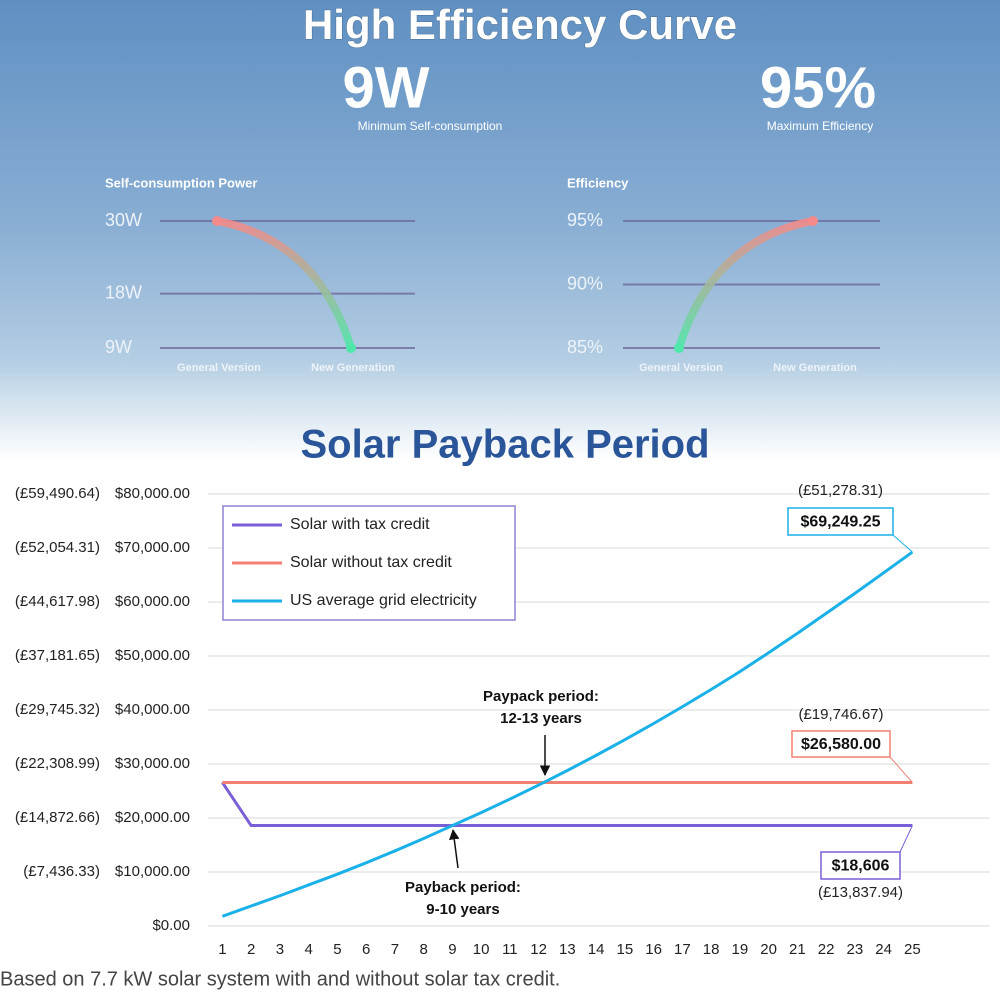 The width and height of the screenshot is (1000, 1000). I want to click on annotation: Paypack period:, so click(541, 696).